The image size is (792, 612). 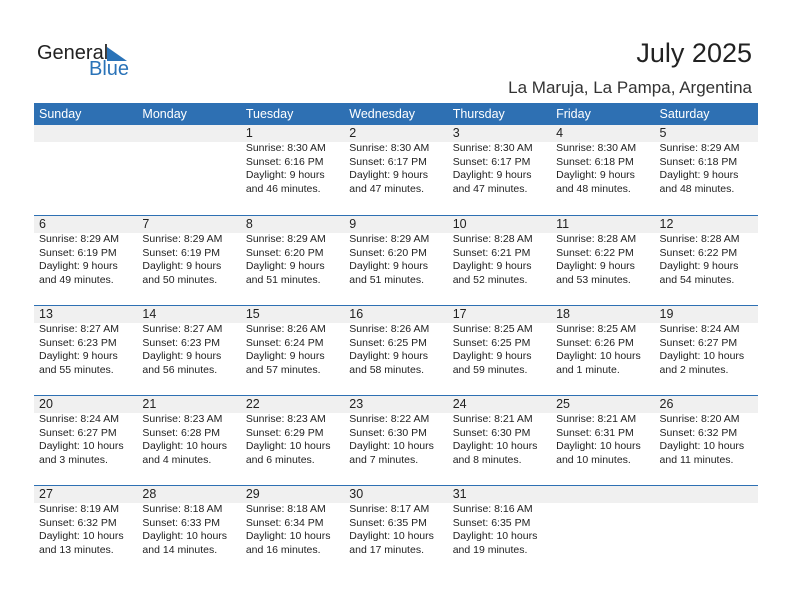 What do you see at coordinates (560, 133) in the screenshot?
I see `day-number: 4` at bounding box center [560, 133].